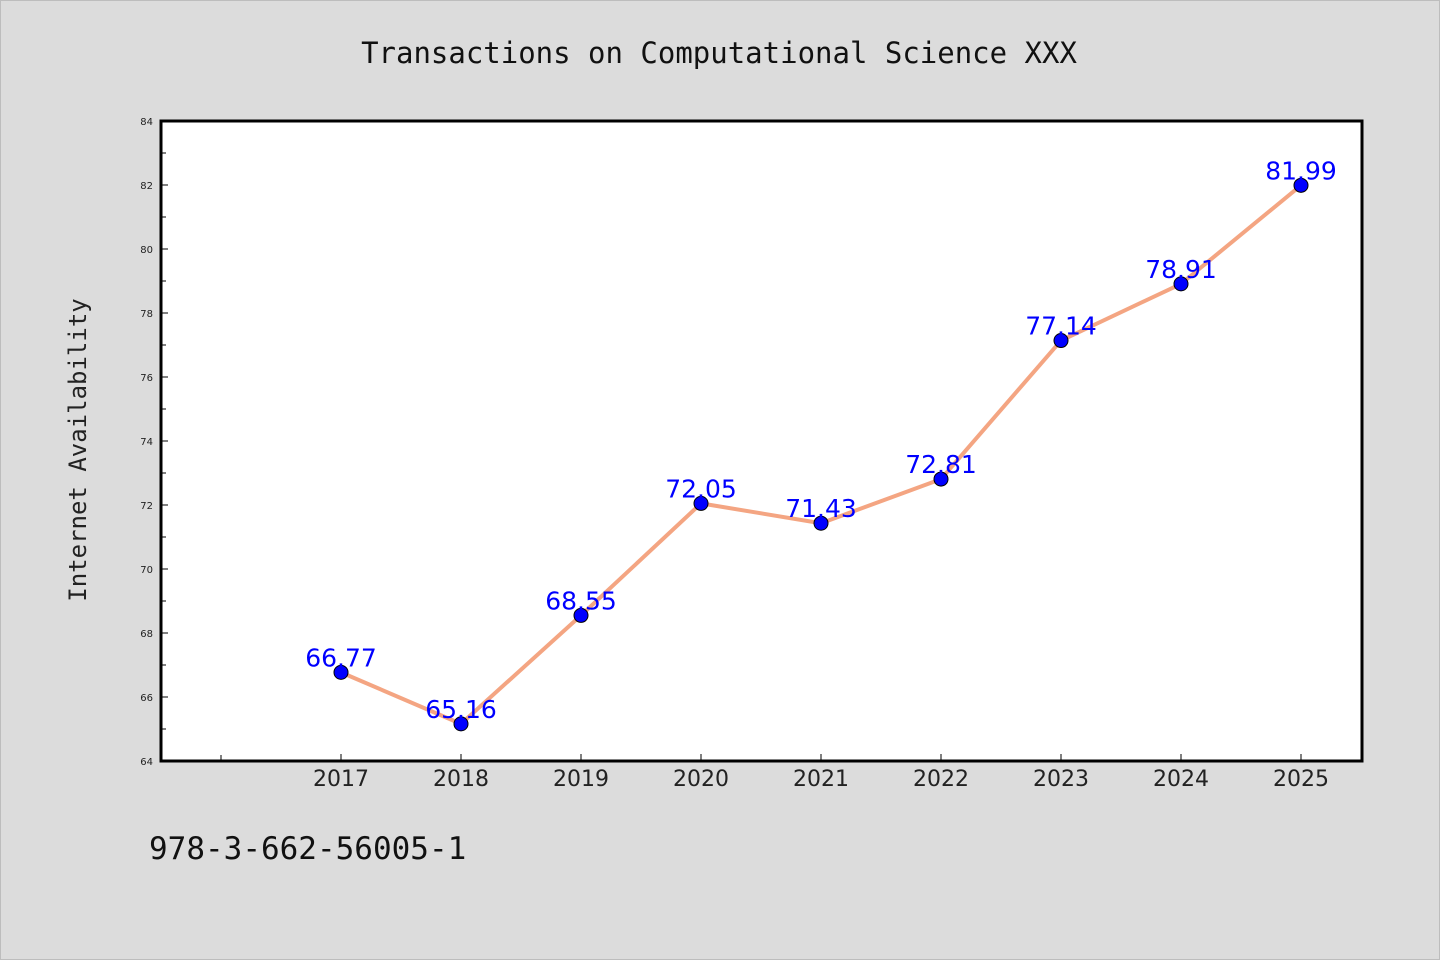  What do you see at coordinates (581, 779) in the screenshot?
I see `x-tick-label: 2019` at bounding box center [581, 779].